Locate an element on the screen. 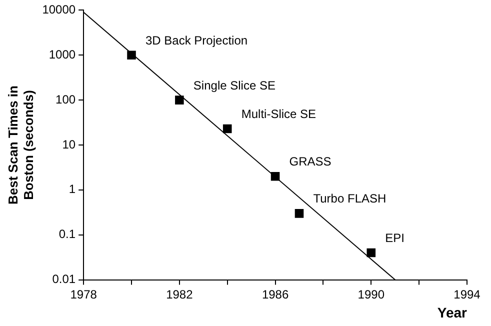 The image size is (491, 326). annotation: Turbo FLASH is located at coordinates (349, 199).